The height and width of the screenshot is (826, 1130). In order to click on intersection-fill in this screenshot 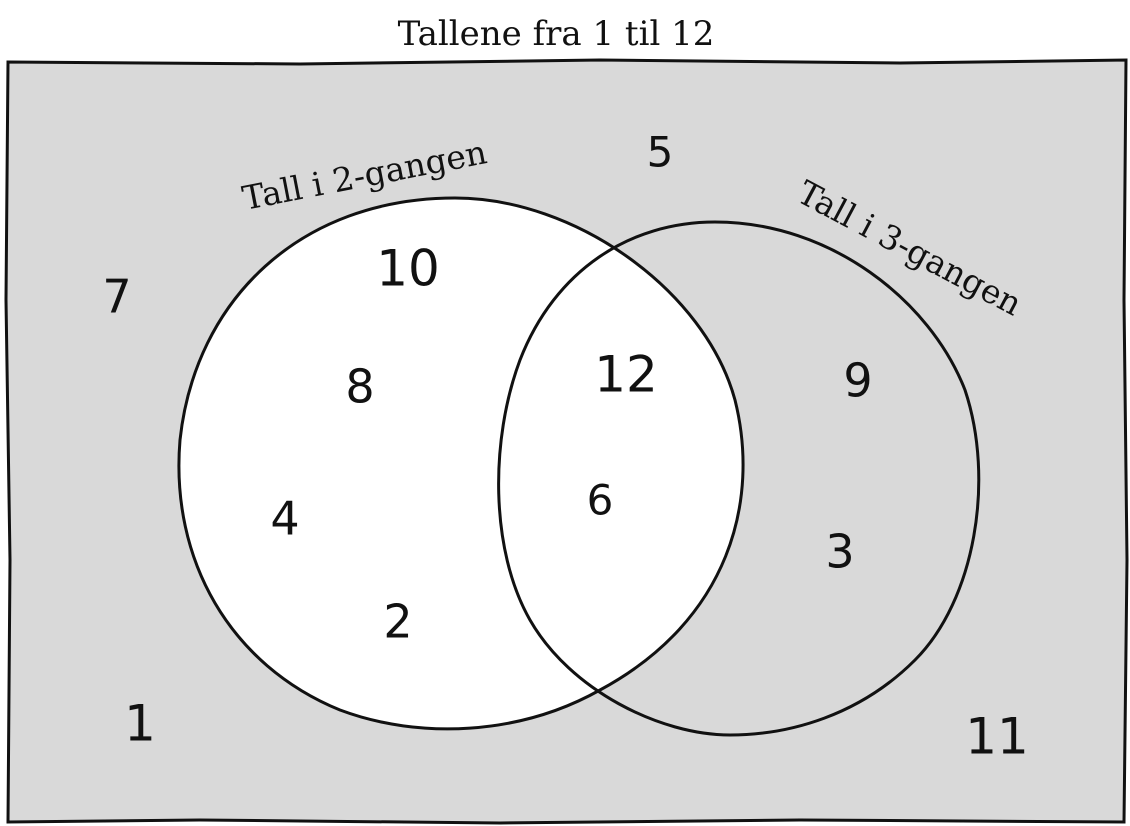, I will do `click(621, 475)`.